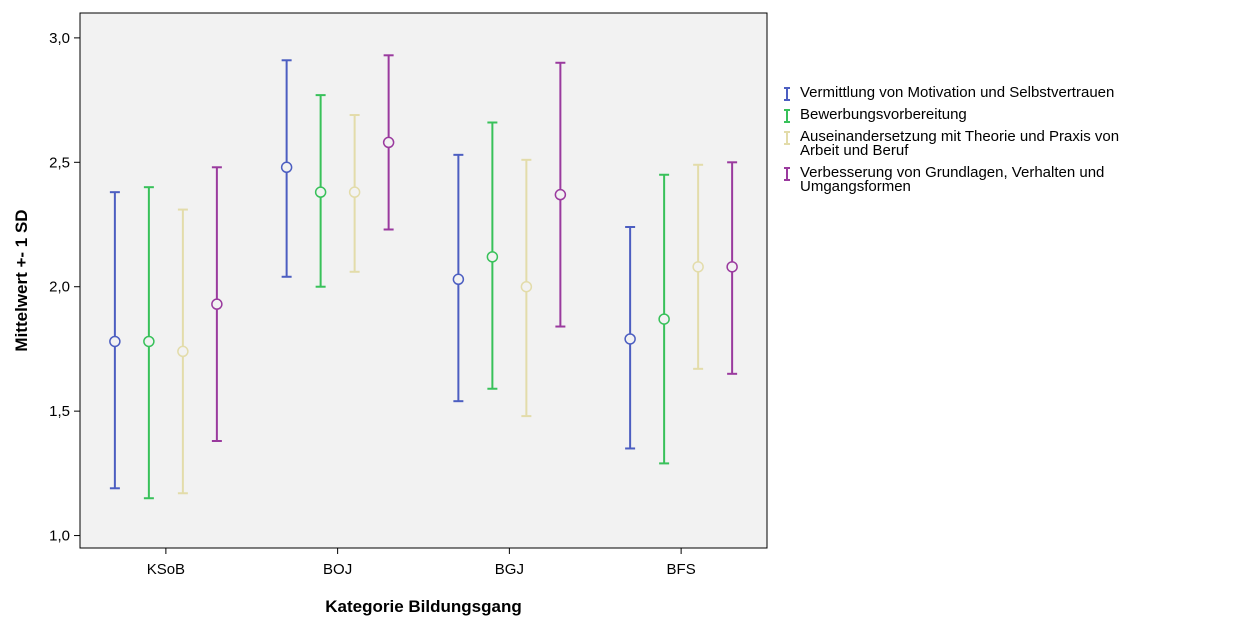 Image resolution: width=1242 pixels, height=619 pixels. I want to click on y-tick-label: 1,5, so click(59, 411).